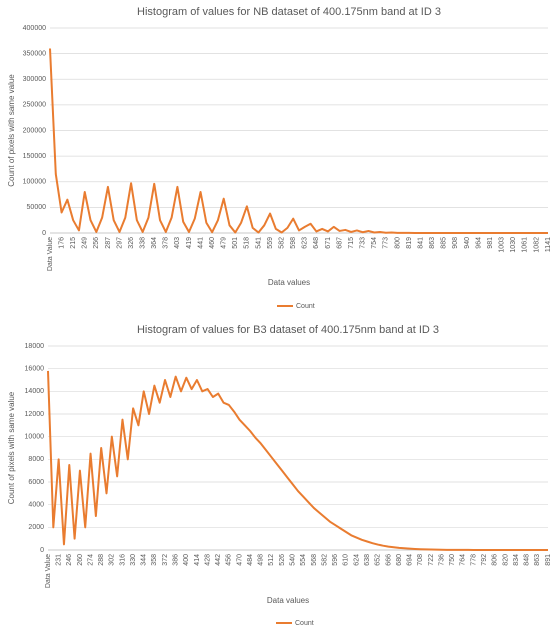  Describe the element at coordinates (122, 560) in the screenshot. I see `x-tick-label: 316` at that location.